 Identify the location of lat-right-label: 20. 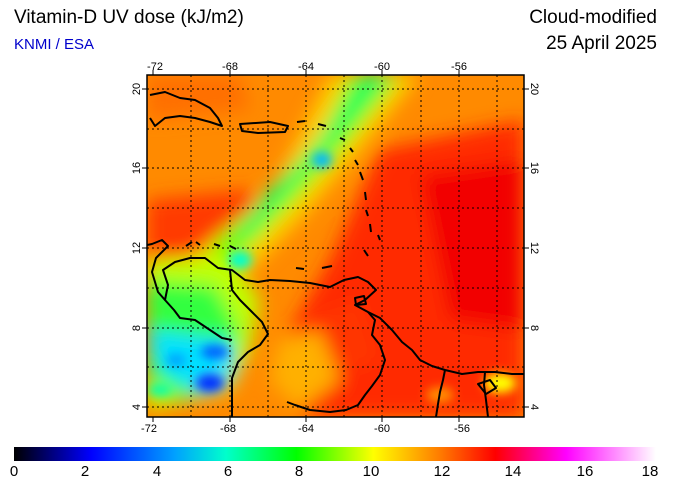
(534, 89).